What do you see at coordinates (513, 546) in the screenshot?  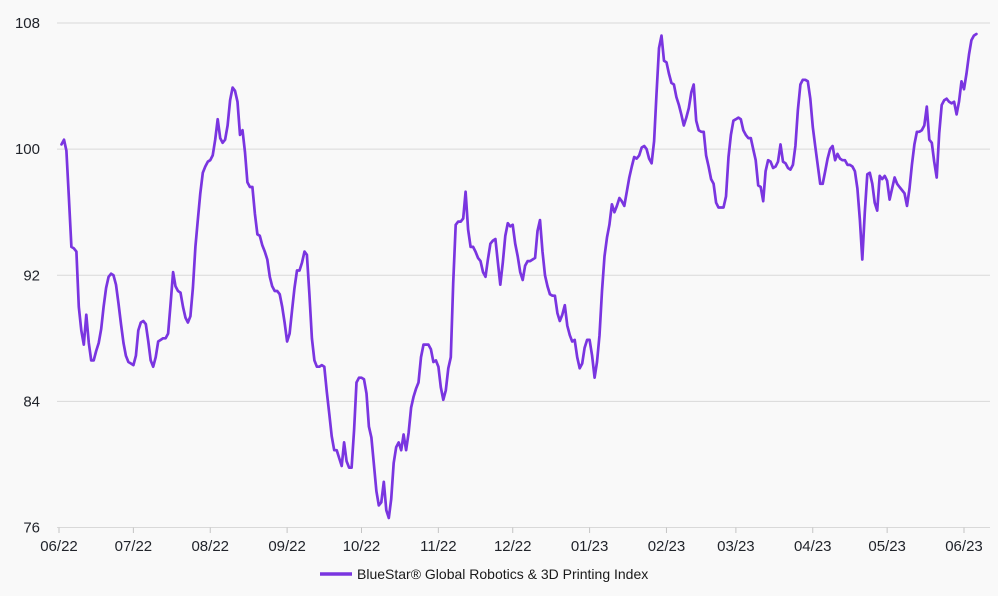 I see `x-axis-tick-label: 12/22` at bounding box center [513, 546].